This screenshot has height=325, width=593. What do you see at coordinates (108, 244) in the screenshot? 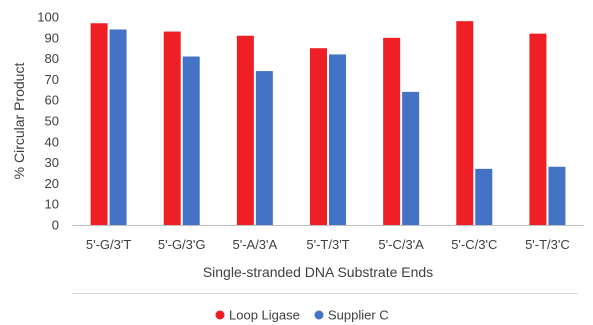
I see `x-tick-label: 5'-G/3'T` at bounding box center [108, 244].